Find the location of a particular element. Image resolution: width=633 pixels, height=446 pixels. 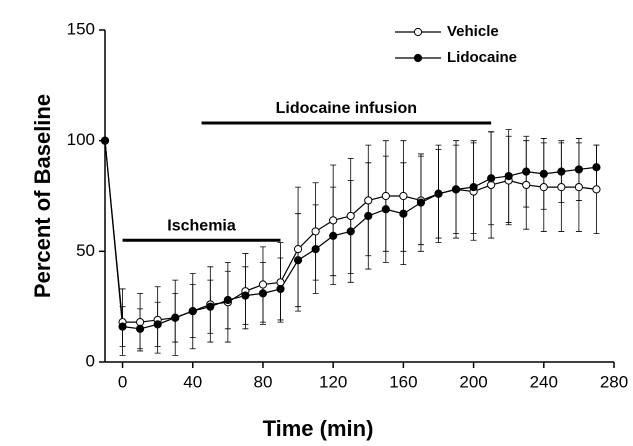

y-tick-label: 100 is located at coordinates (81, 139).